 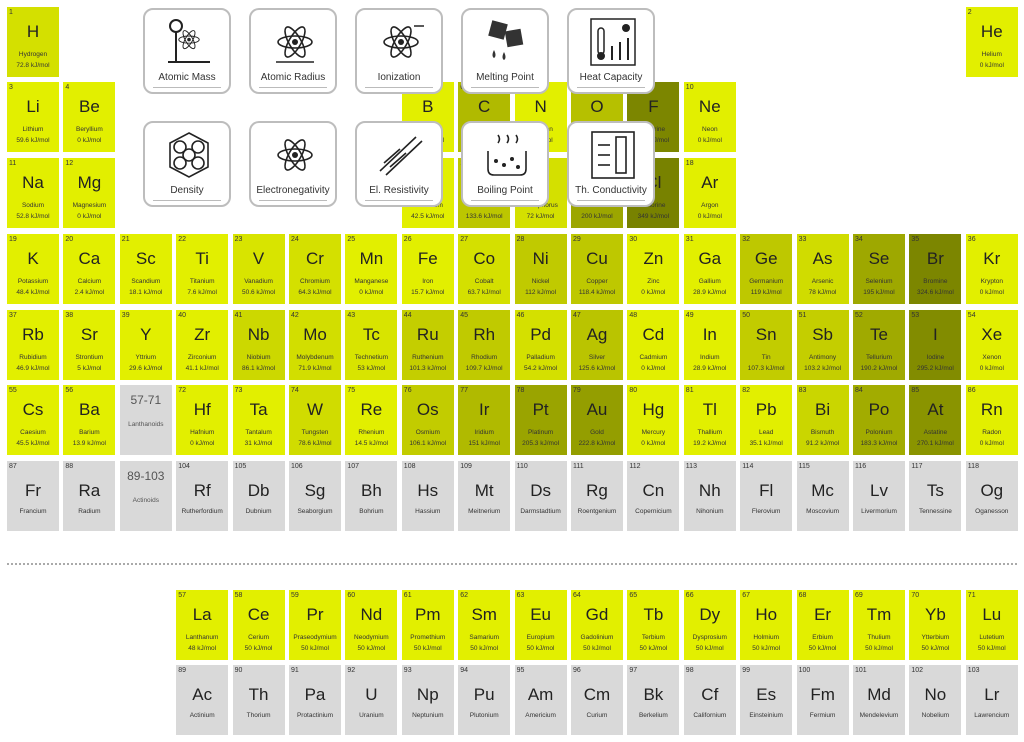 What do you see at coordinates (540, 269) in the screenshot?
I see `element-cell: 28 Ni Nickel 112 kJ/mol` at bounding box center [540, 269].